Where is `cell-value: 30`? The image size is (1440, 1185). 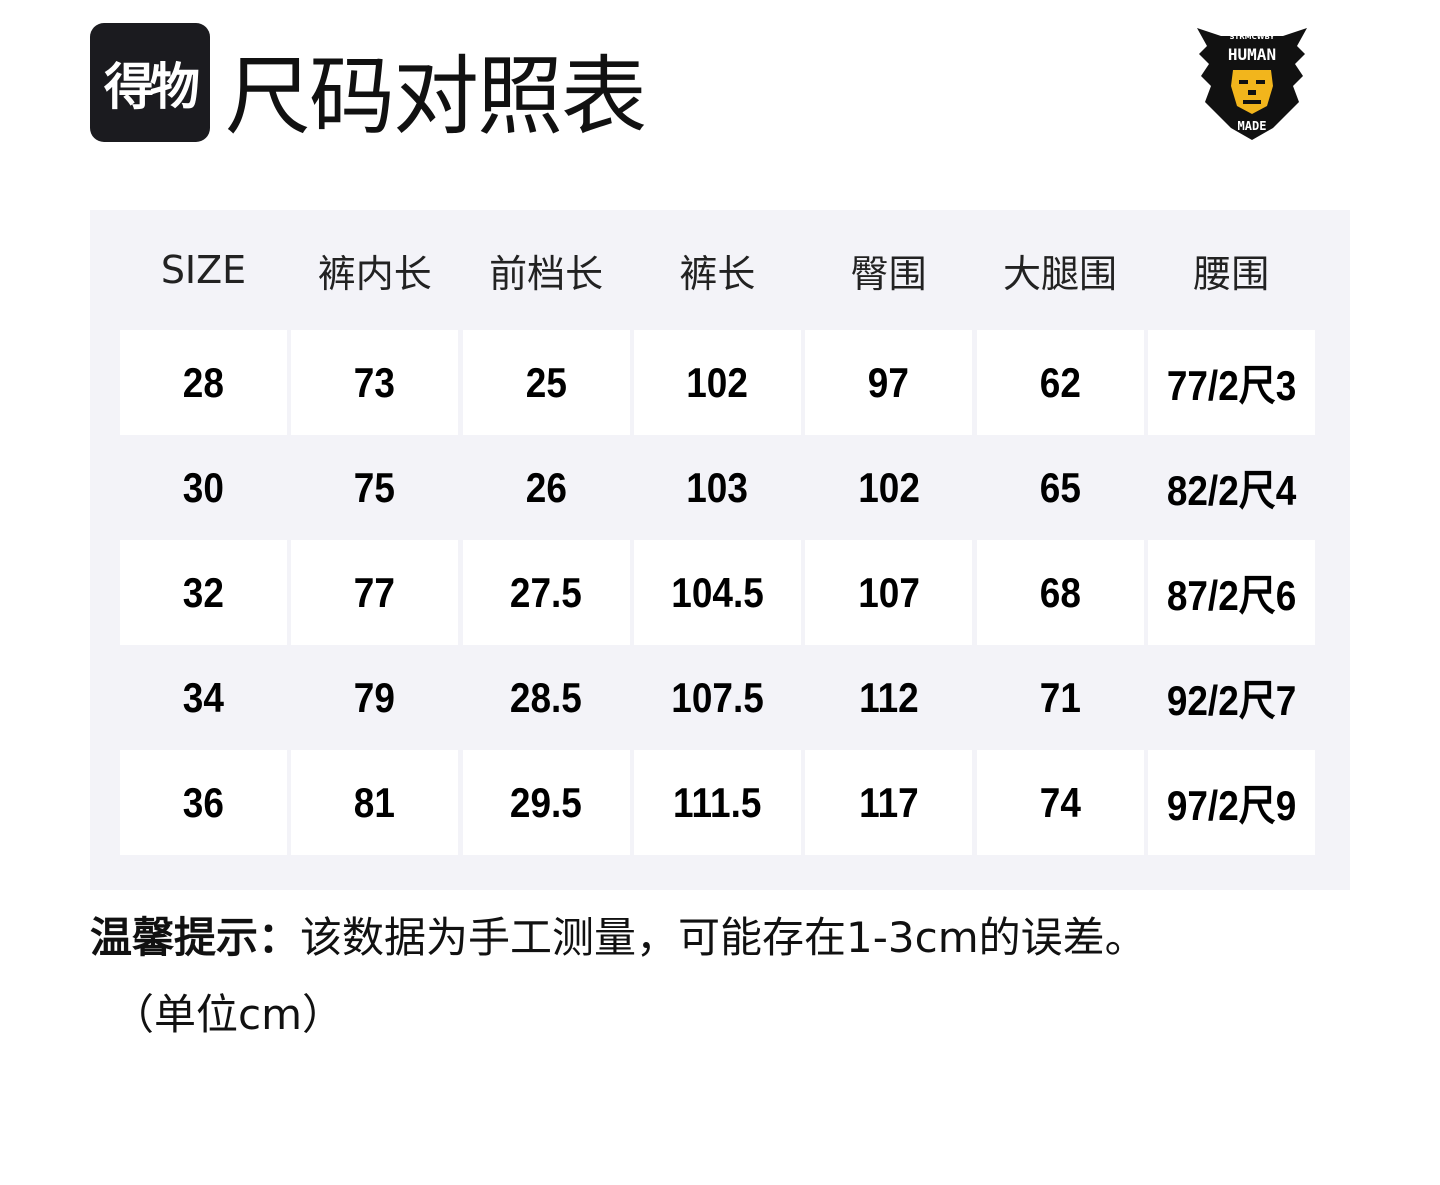 cell-value: 30 is located at coordinates (203, 487).